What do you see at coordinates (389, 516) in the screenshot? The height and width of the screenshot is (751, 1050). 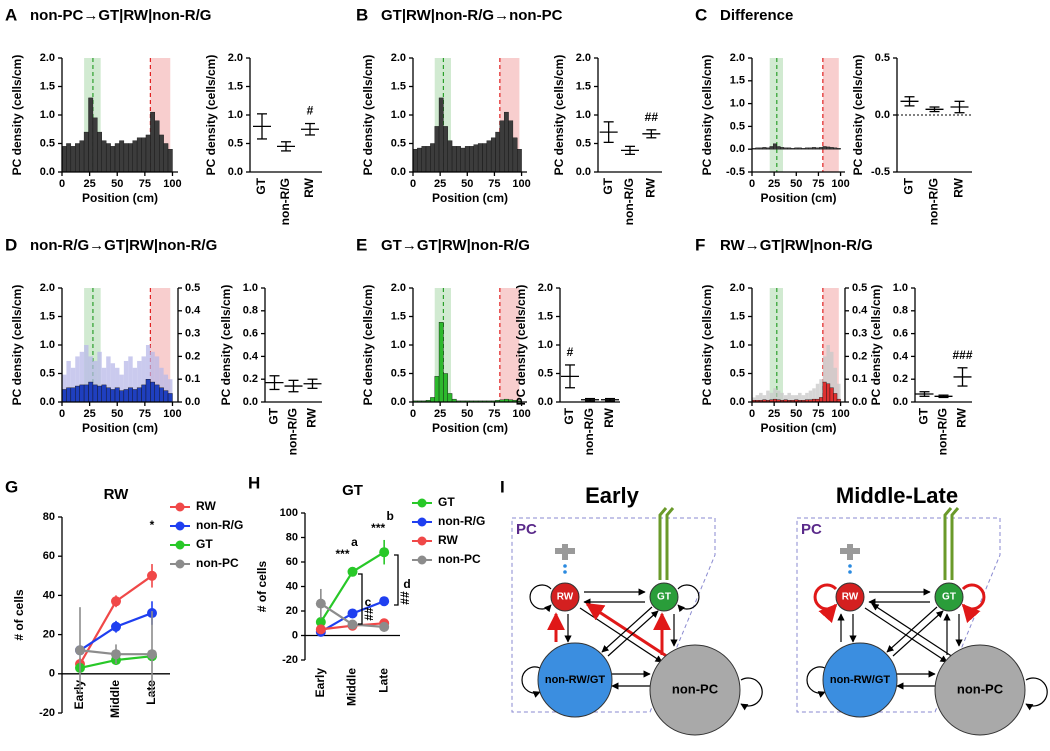 I see `annotation: b` at bounding box center [389, 516].